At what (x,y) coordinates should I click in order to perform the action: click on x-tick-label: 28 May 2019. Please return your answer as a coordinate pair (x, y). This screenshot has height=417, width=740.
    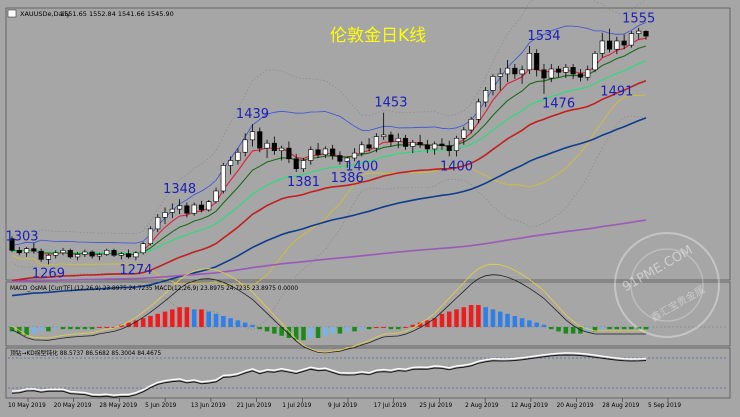
    Looking at the image, I should click on (118, 406).